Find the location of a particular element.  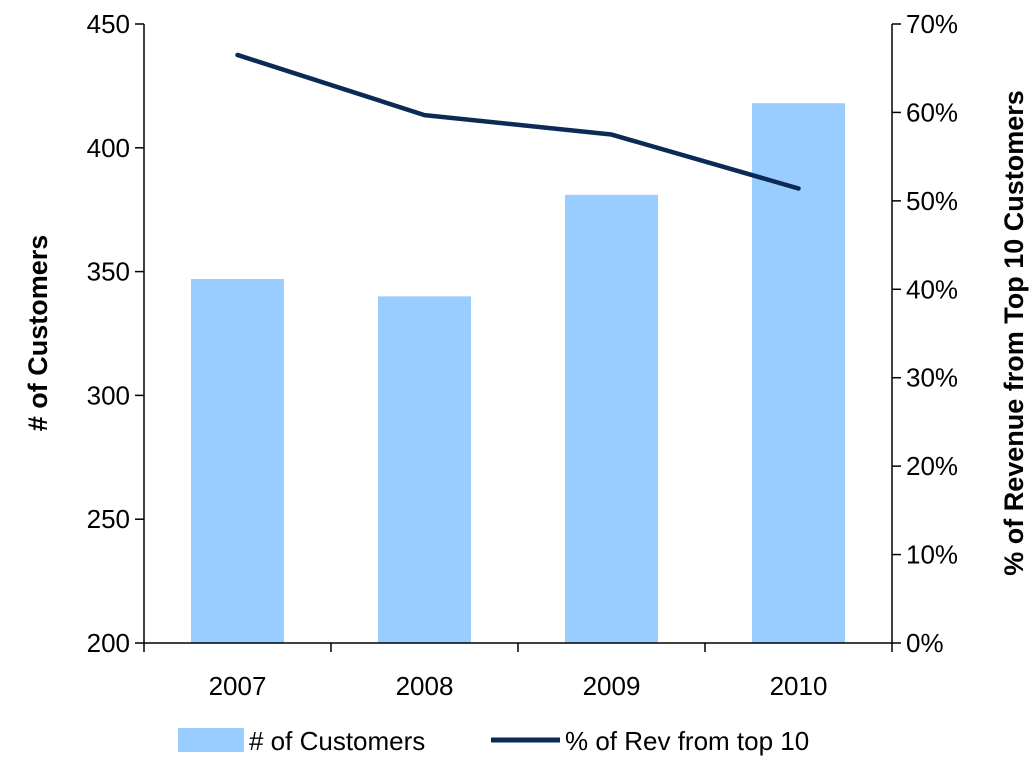

right-tick-label: 70% is located at coordinates (932, 24).